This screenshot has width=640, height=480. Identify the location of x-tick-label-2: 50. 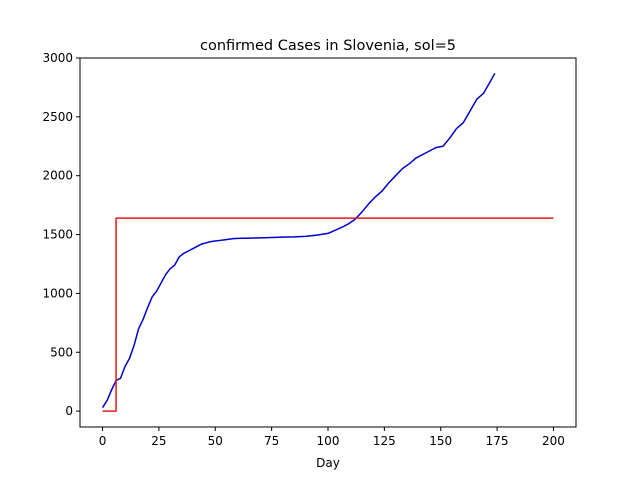
(215, 441).